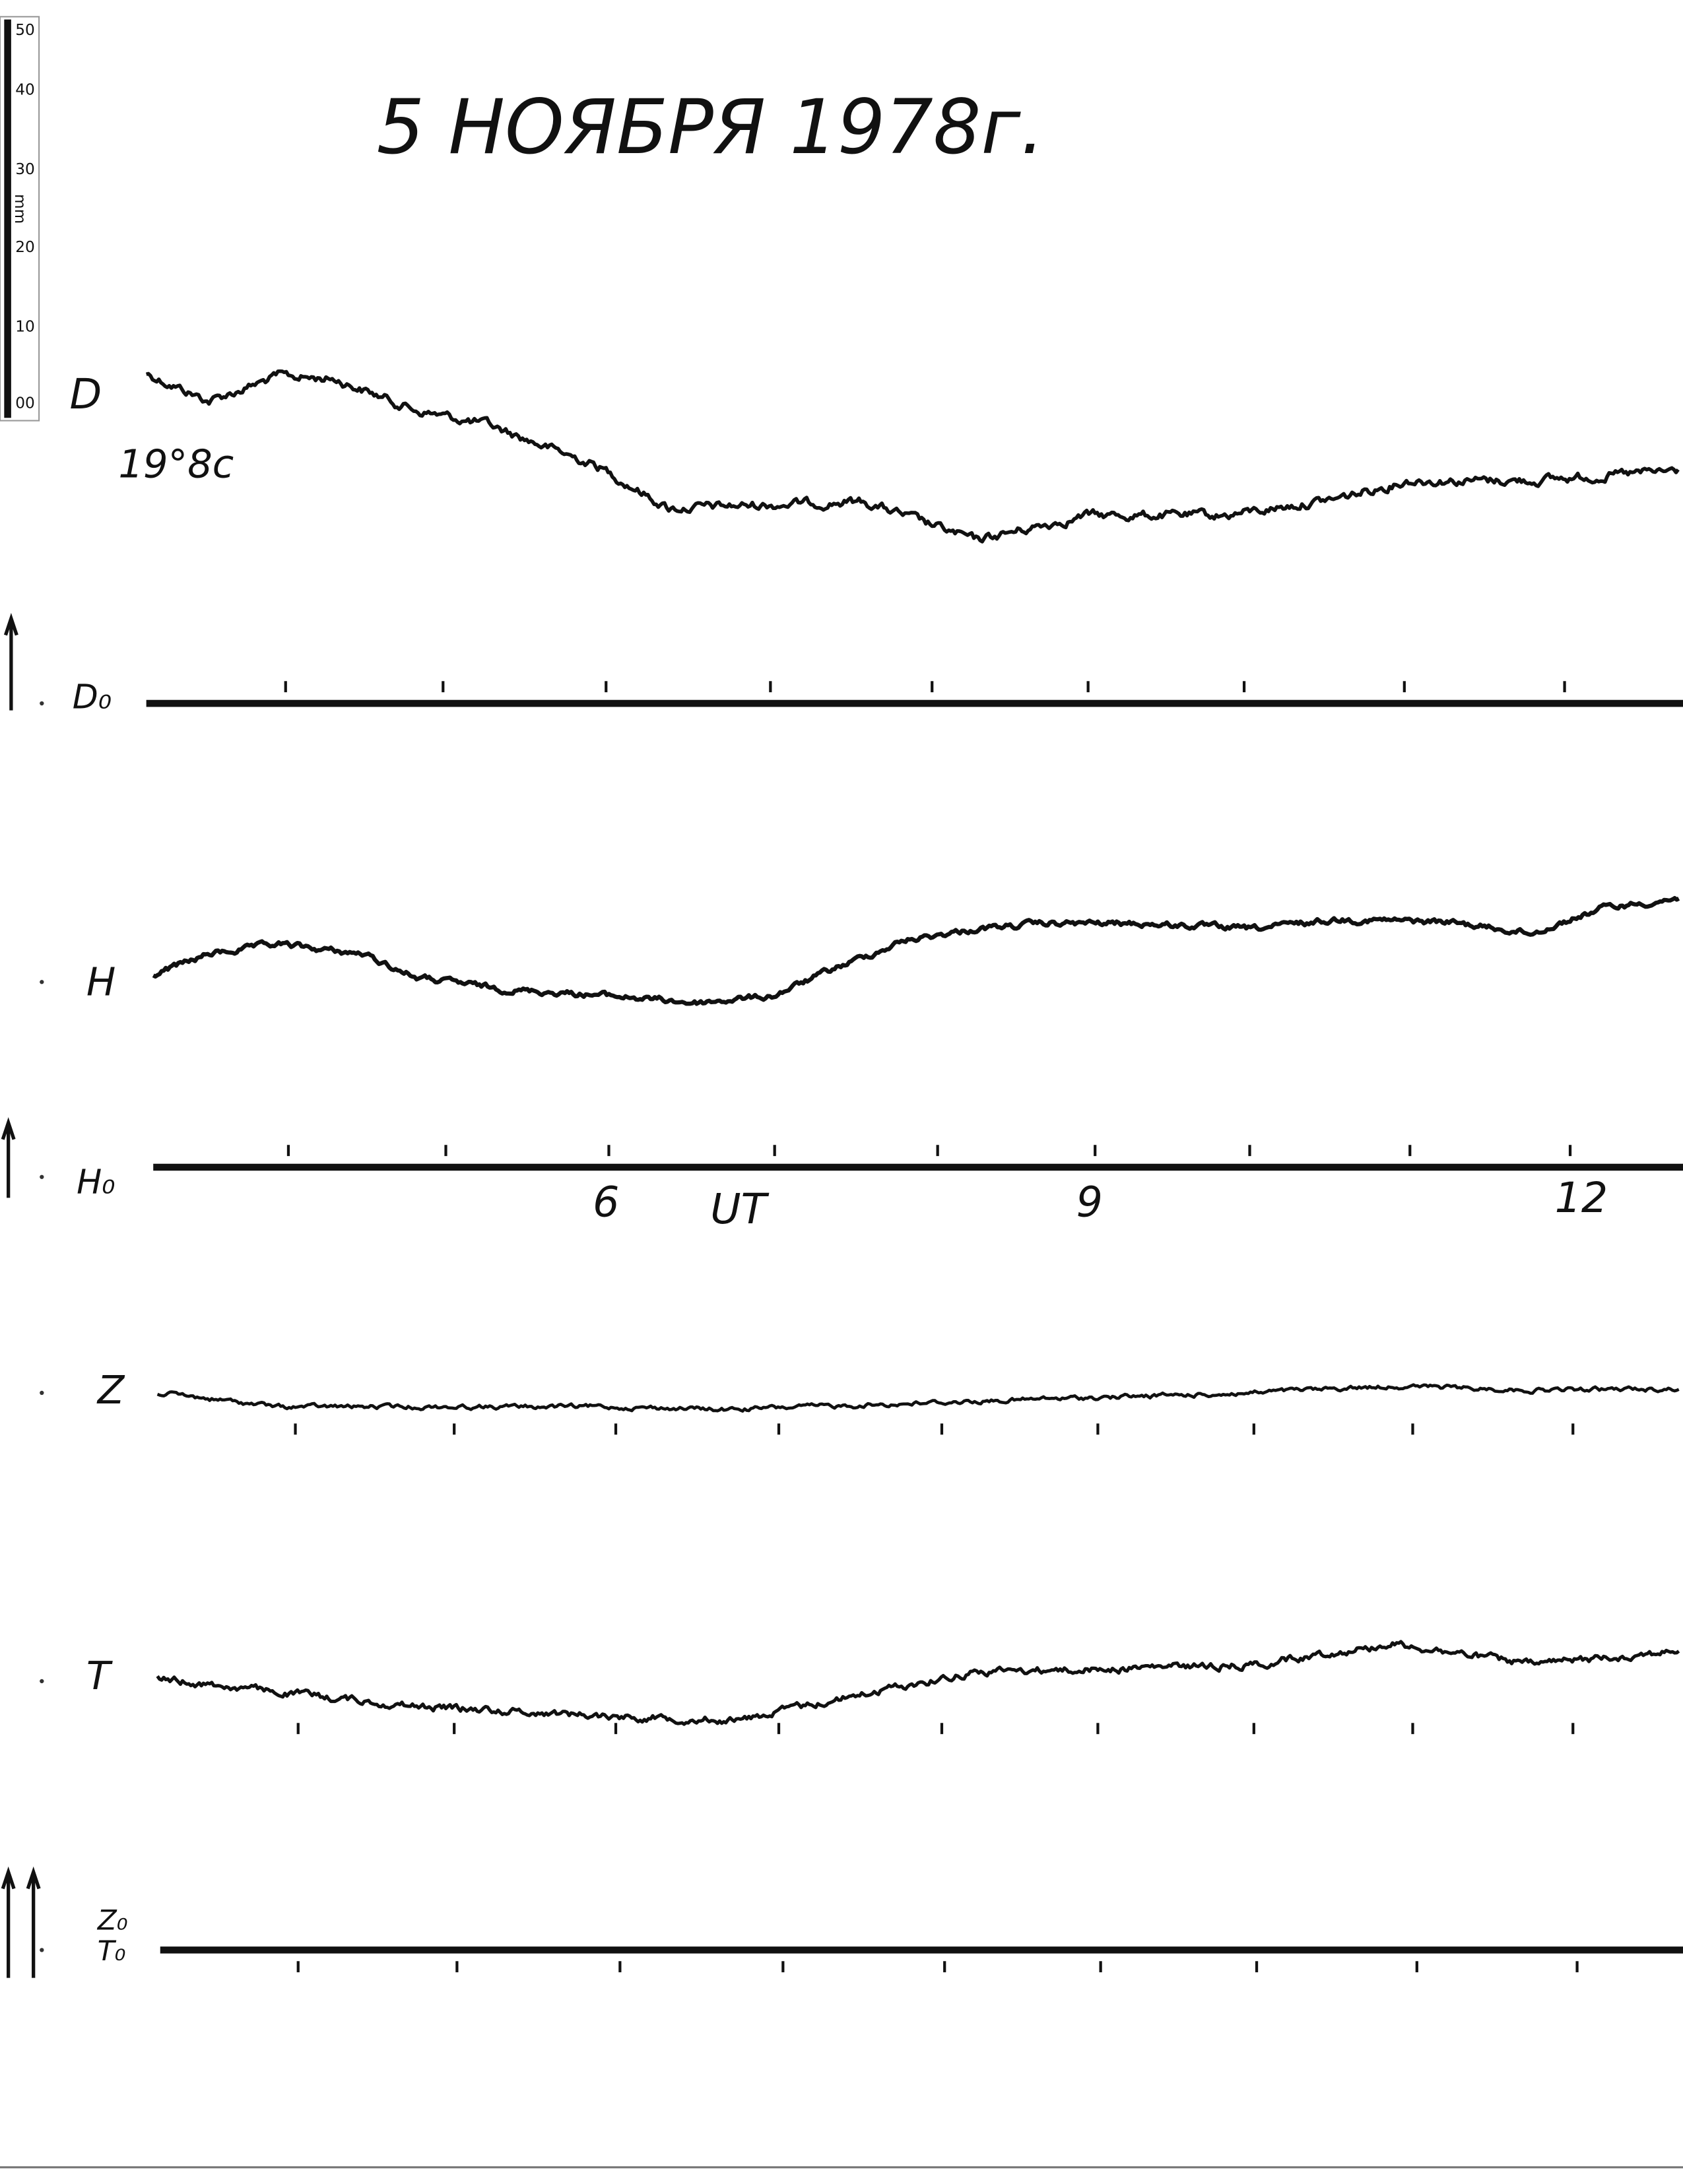  Describe the element at coordinates (25, 327) in the screenshot. I see `ruler-label: 10` at that location.